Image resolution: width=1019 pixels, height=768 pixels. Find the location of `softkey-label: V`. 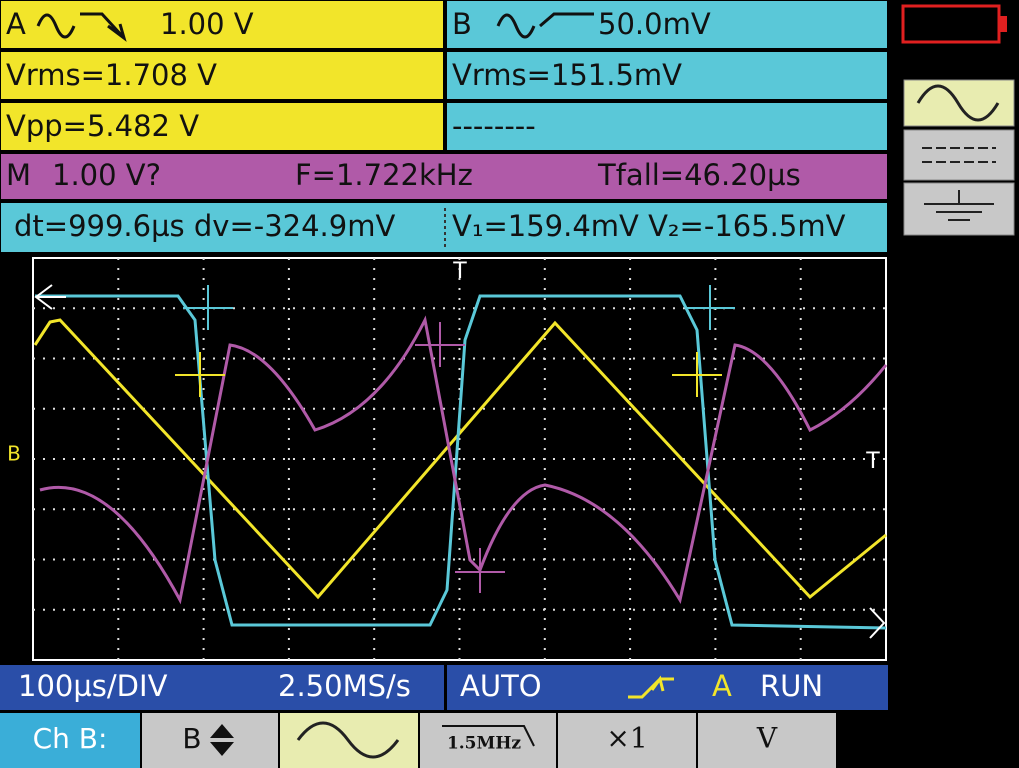

softkey-label: V is located at coordinates (767, 738).